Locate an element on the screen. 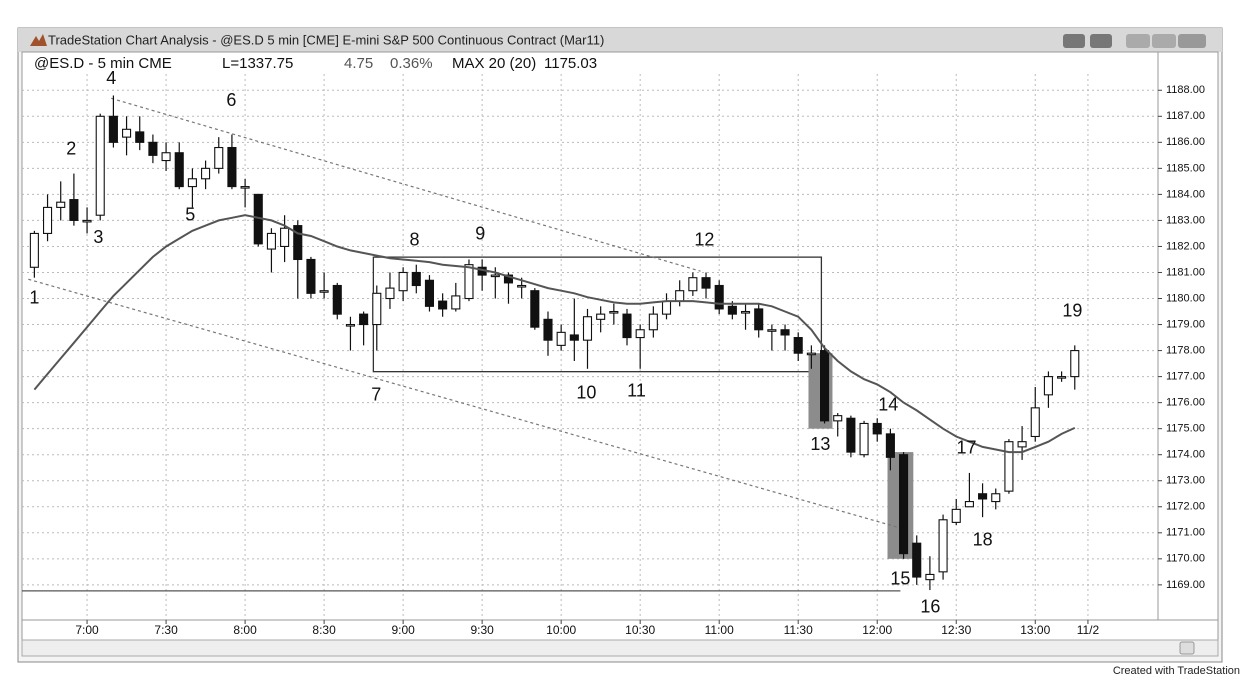 This screenshot has width=1244, height=676. scroll-thumb is located at coordinates (1187, 648).